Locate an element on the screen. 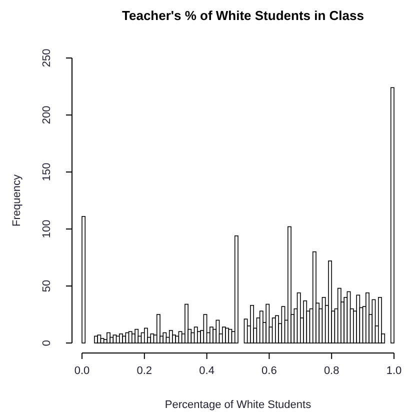 The width and height of the screenshot is (410, 412). y-tick-label: 200 is located at coordinates (47, 115).